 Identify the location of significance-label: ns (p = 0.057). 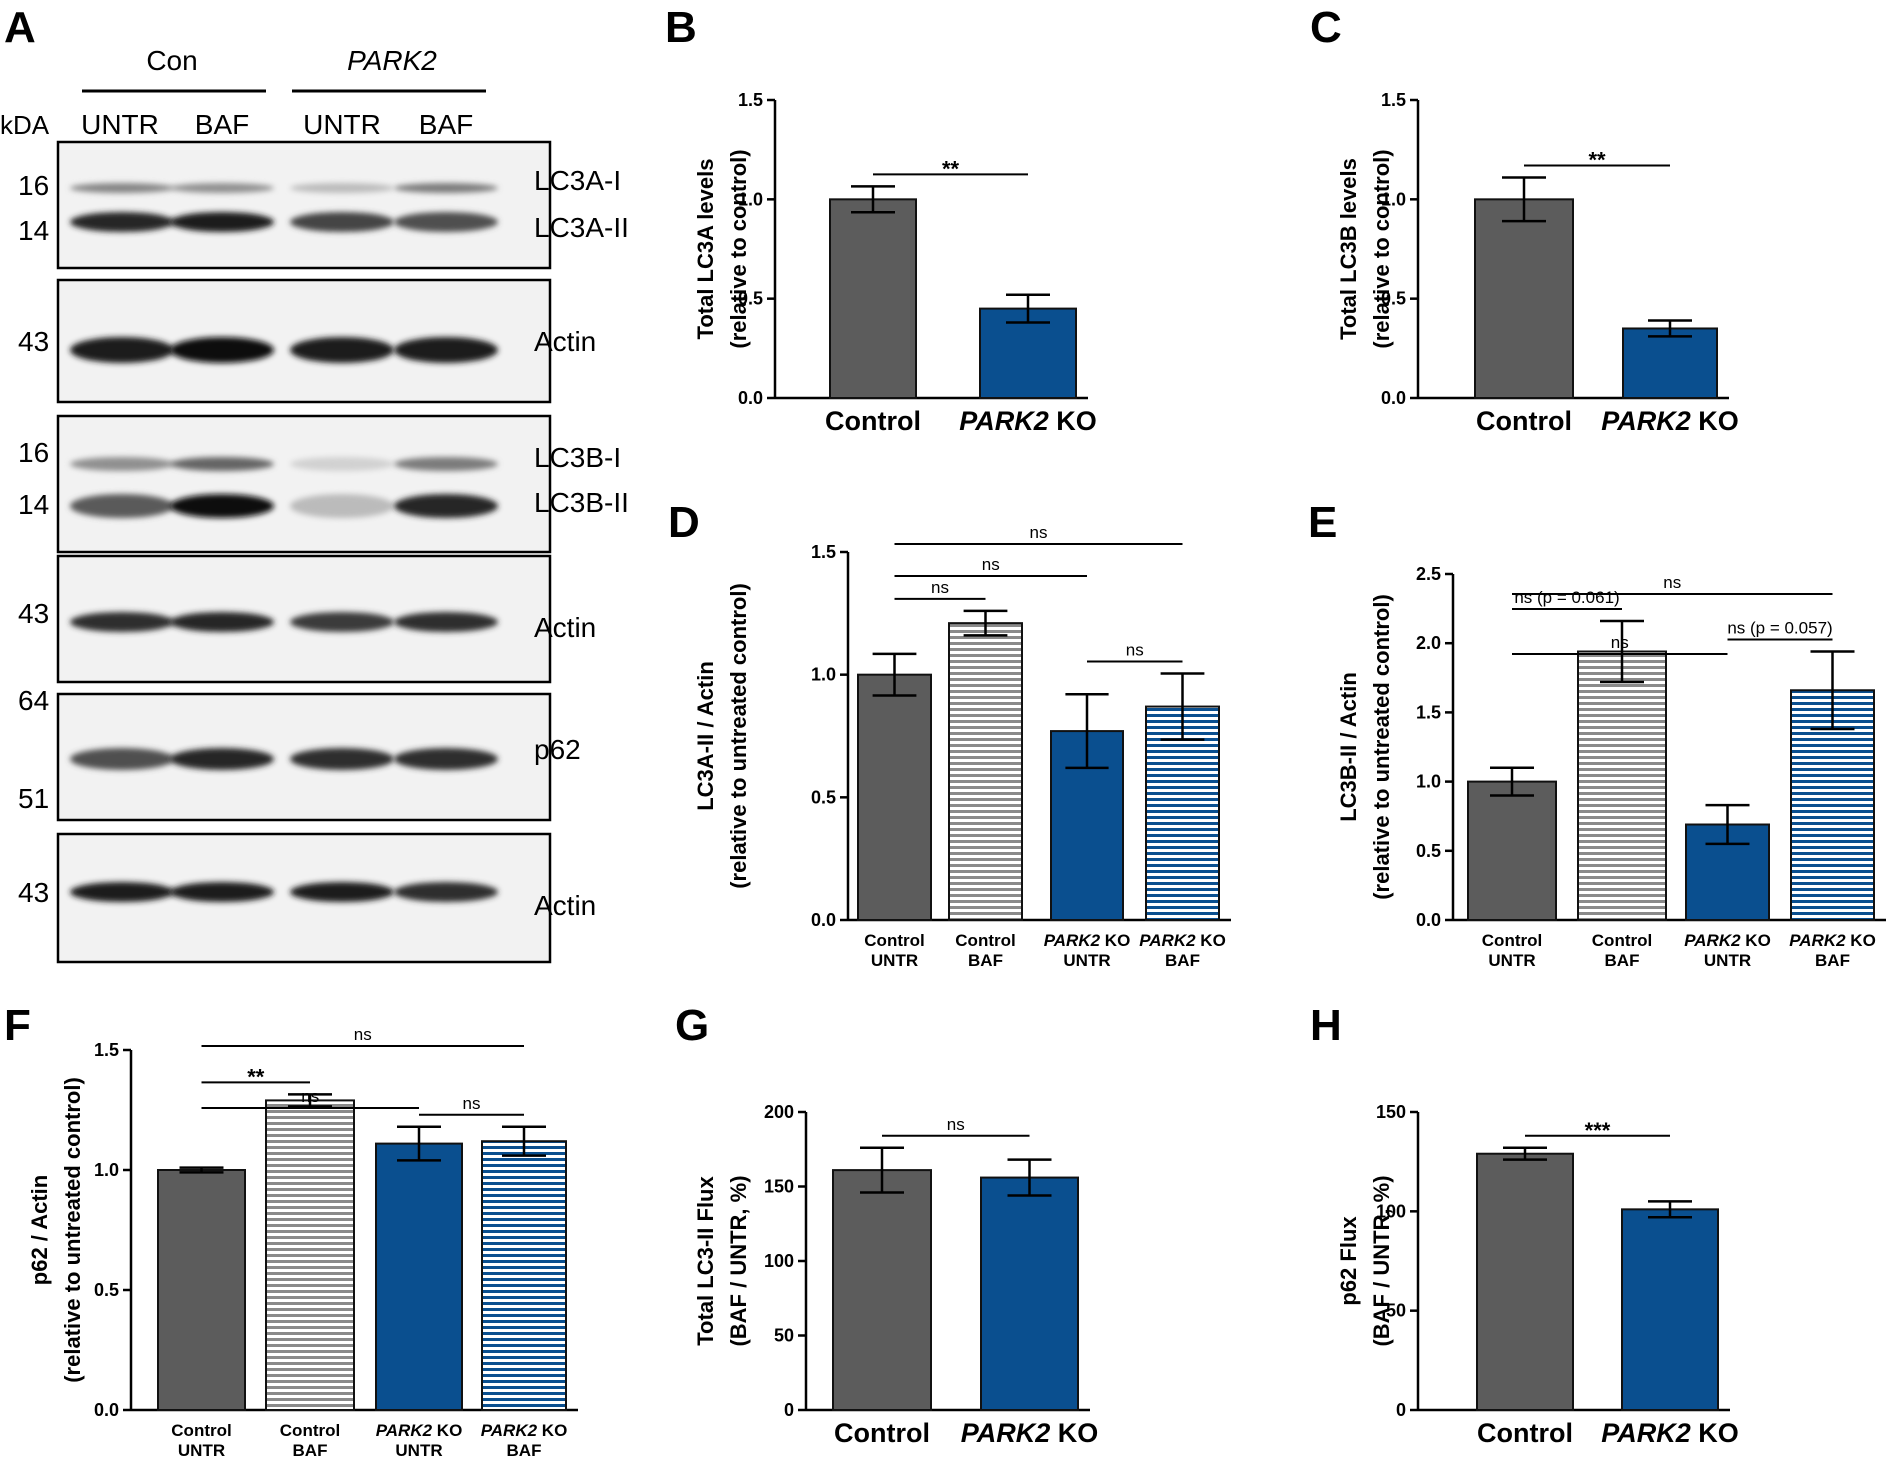
(1779, 628).